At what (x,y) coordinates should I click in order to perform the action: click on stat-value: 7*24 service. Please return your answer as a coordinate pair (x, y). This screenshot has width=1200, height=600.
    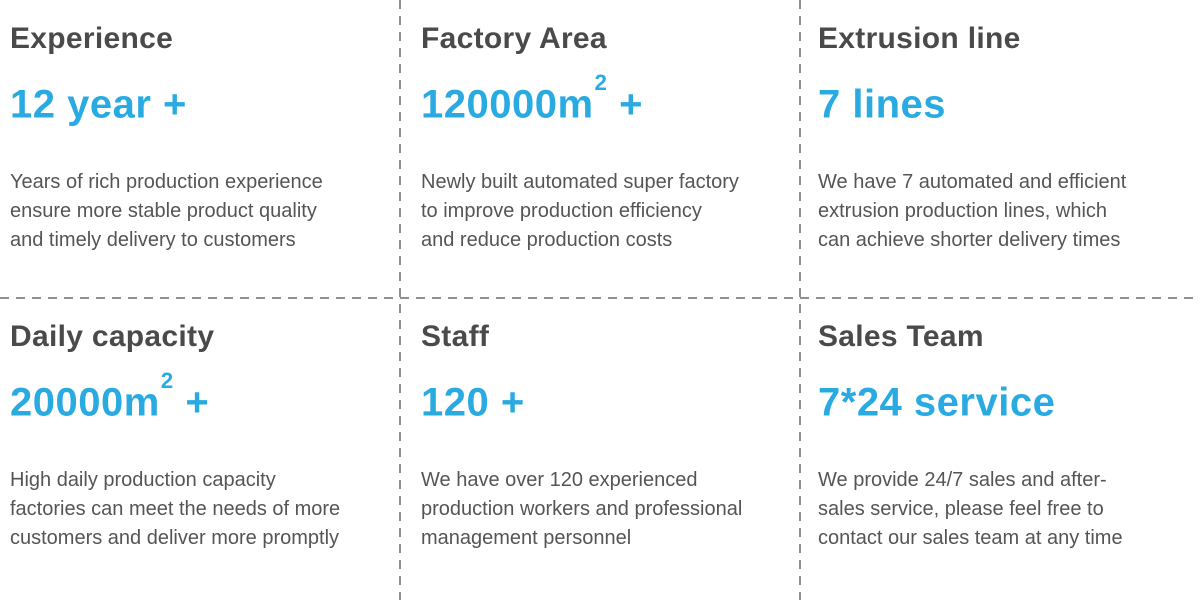
    Looking at the image, I should click on (995, 398).